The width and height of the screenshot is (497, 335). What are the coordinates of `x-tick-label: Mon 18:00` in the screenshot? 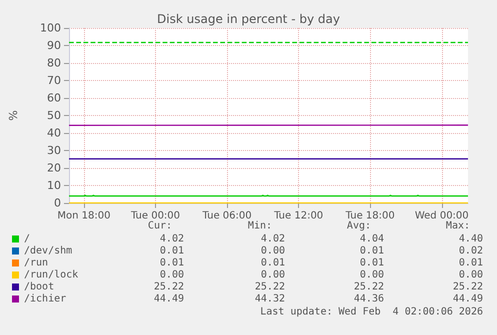 It's located at (83, 216).